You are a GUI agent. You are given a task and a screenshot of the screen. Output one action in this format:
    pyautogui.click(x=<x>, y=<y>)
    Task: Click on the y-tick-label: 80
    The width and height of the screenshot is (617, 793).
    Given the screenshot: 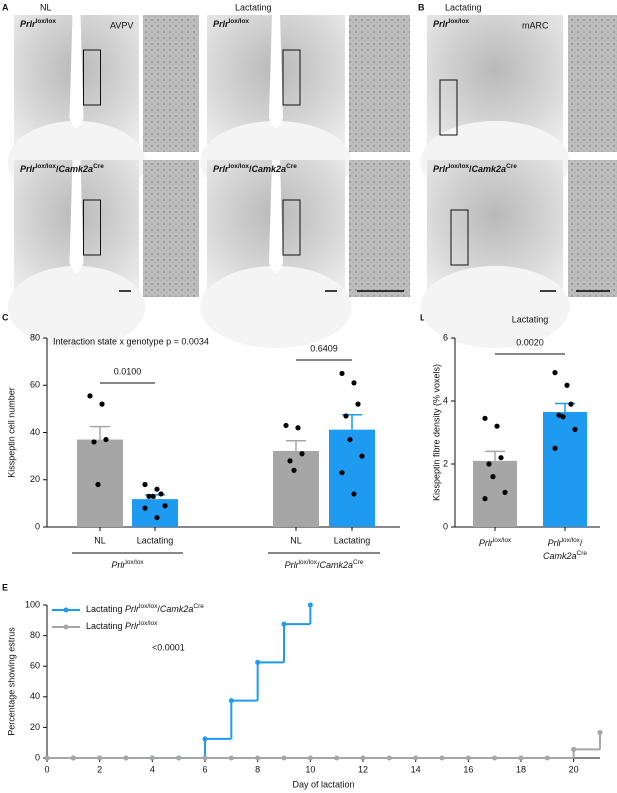 What is the action you would take?
    pyautogui.click(x=35, y=337)
    